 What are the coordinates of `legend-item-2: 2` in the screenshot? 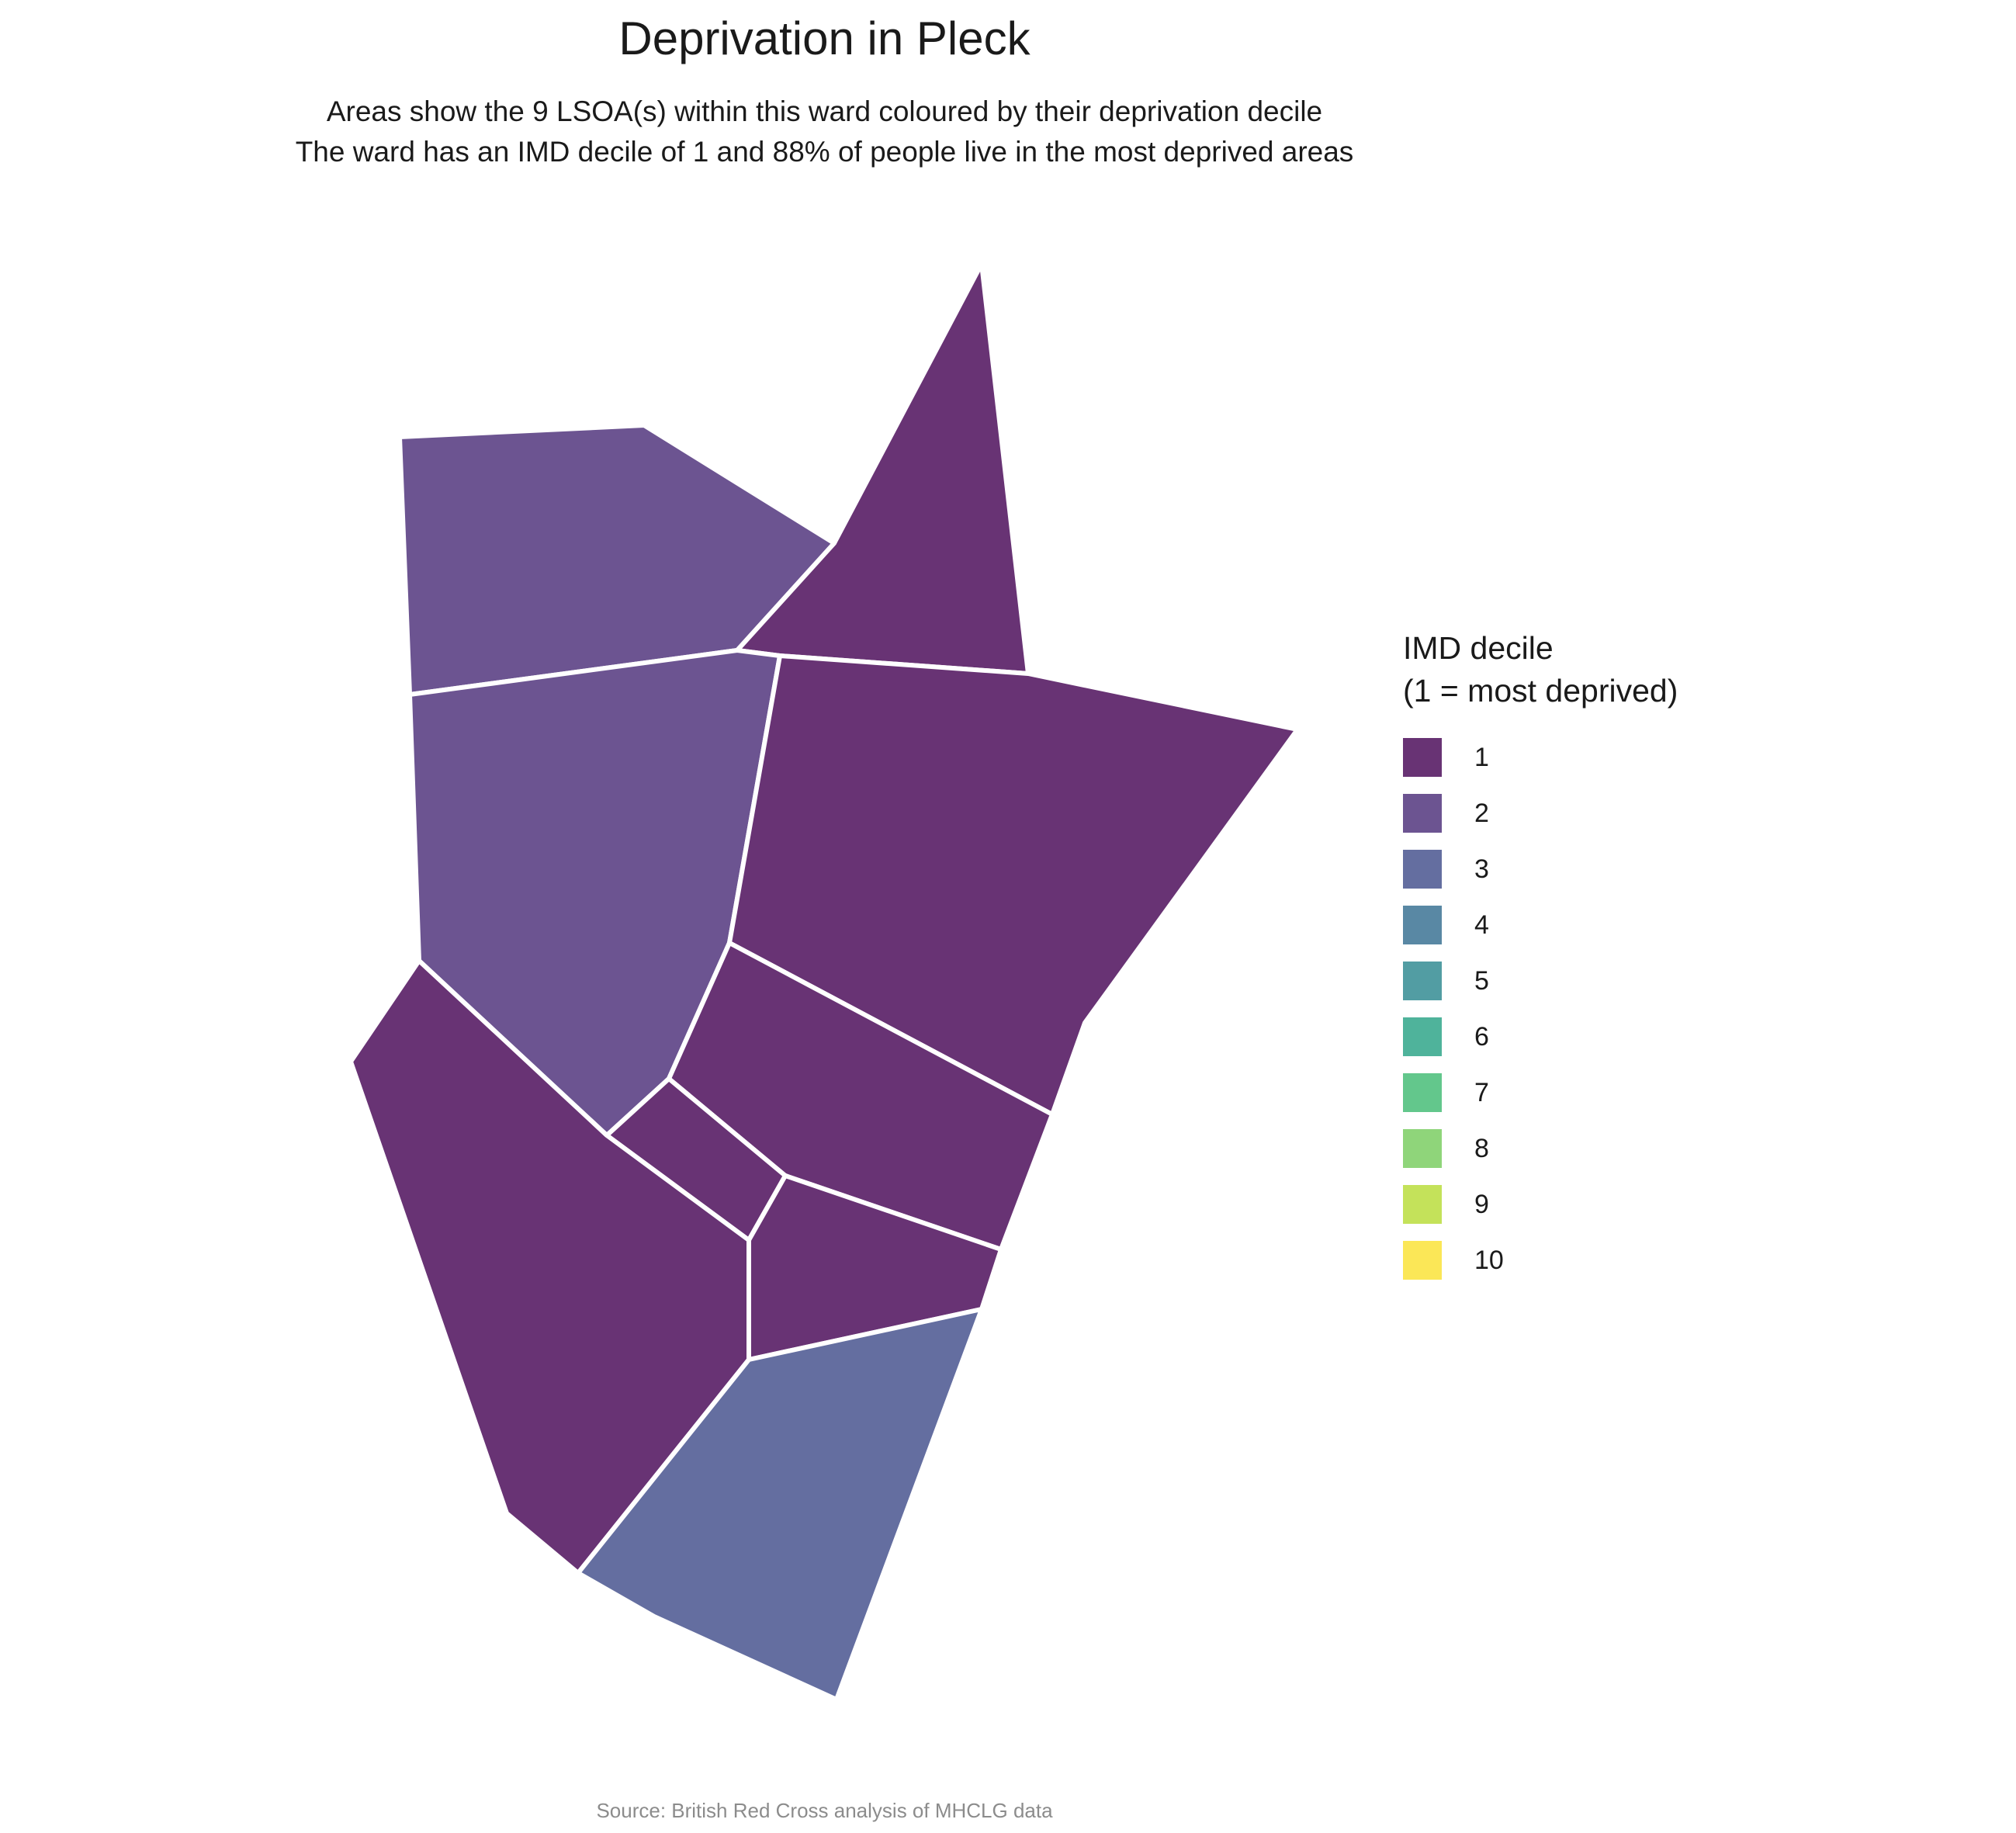 It's located at (1541, 813).